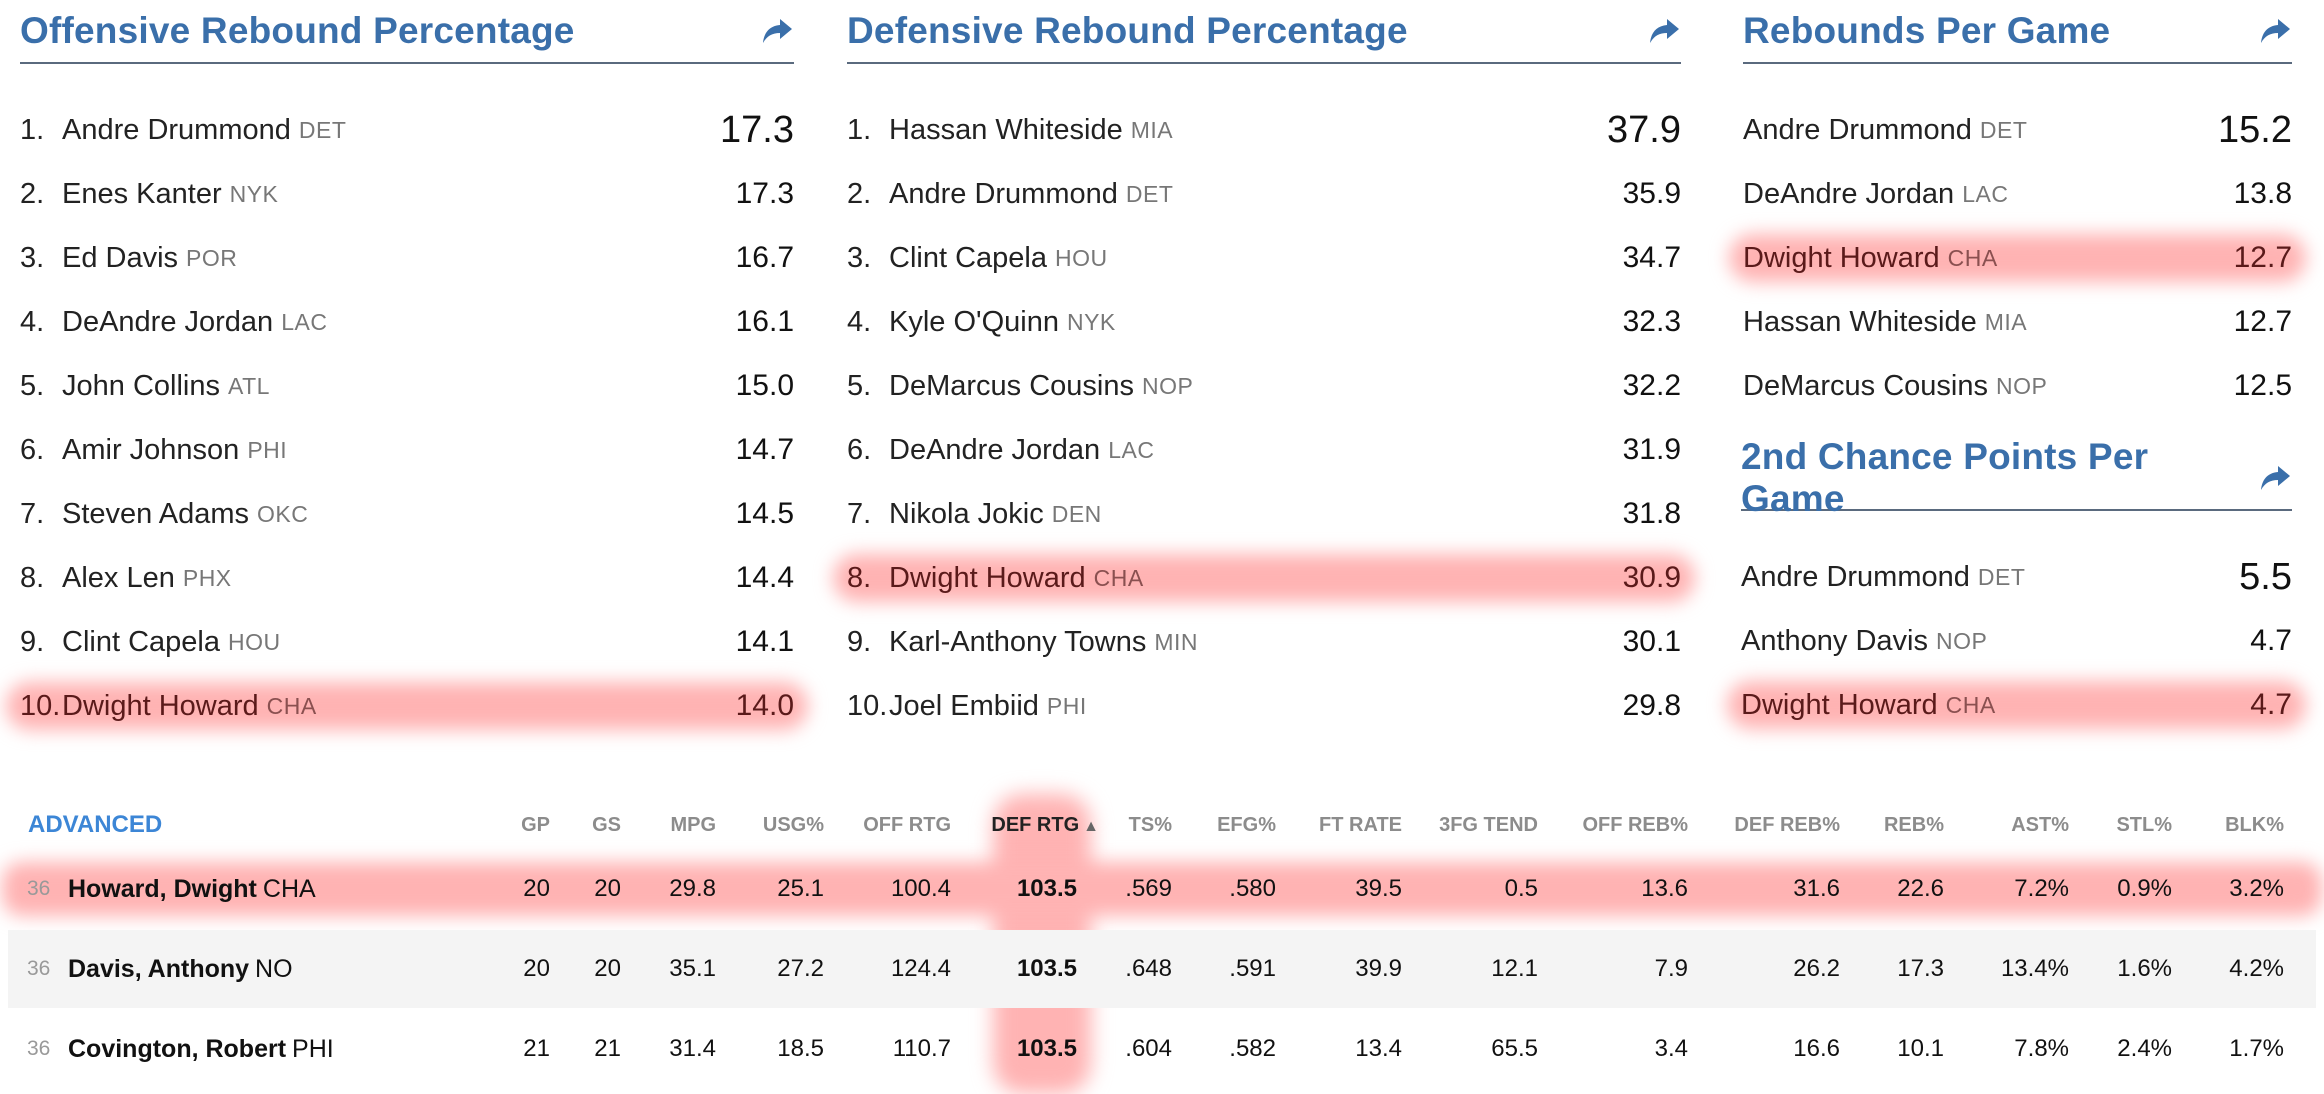  What do you see at coordinates (151, 449) in the screenshot?
I see `player-name: Amir Johnson` at bounding box center [151, 449].